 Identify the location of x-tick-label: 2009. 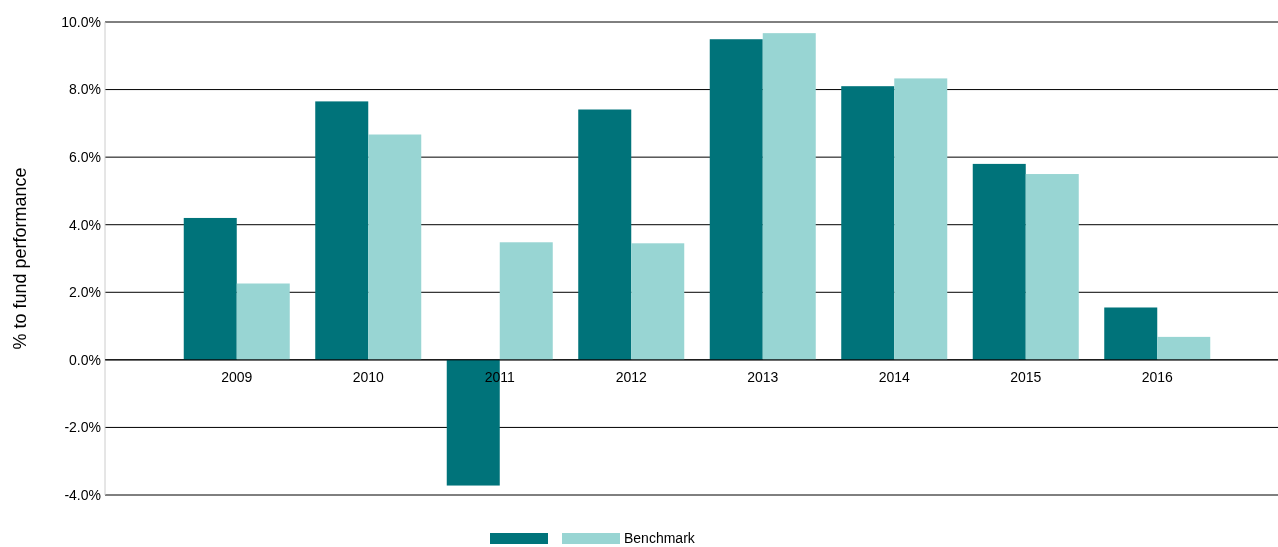
(237, 376).